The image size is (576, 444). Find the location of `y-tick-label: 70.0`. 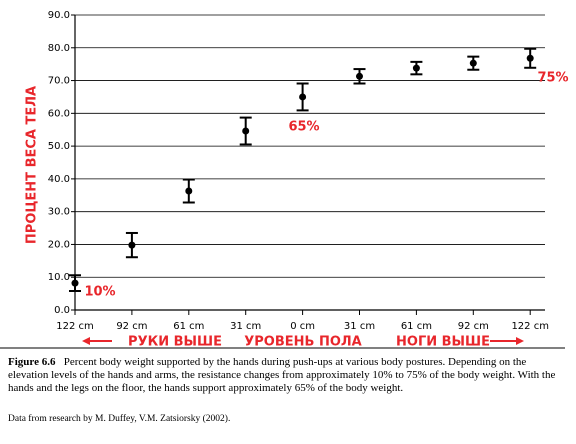

y-tick-label: 70.0 is located at coordinates (59, 81).